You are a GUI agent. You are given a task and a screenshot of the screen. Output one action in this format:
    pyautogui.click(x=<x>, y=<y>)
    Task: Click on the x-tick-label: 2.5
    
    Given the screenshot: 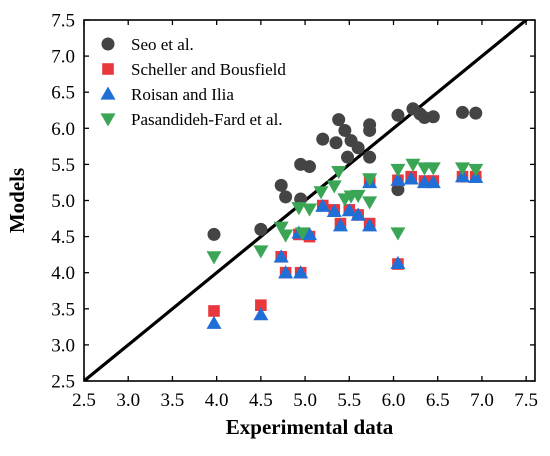 What is the action you would take?
    pyautogui.click(x=84, y=400)
    